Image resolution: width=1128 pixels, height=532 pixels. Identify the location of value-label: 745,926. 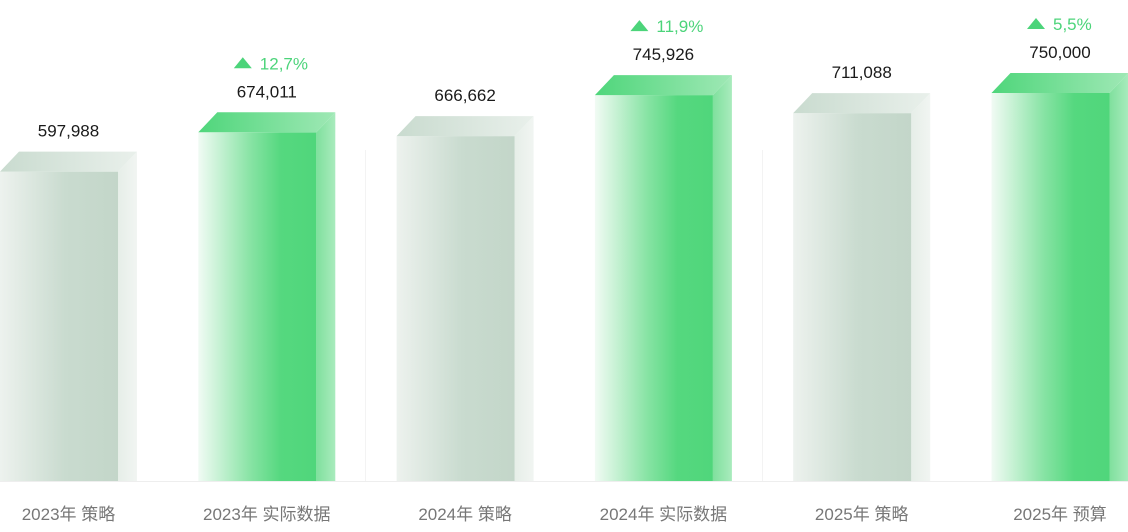
(663, 54).